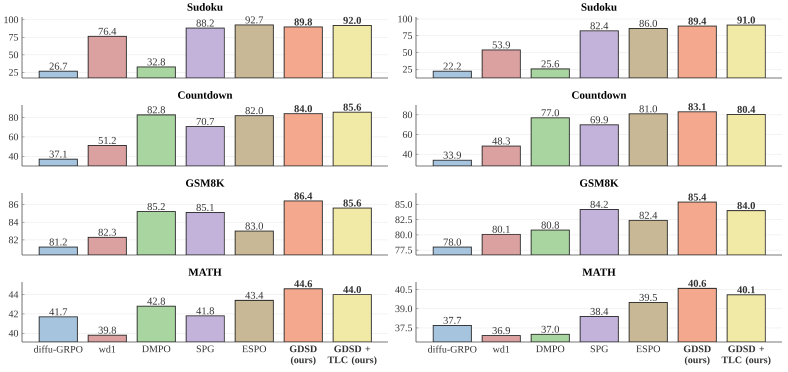 Image resolution: width=788 pixels, height=372 pixels. What do you see at coordinates (697, 283) in the screenshot?
I see `data-label: 40.6` at bounding box center [697, 283].